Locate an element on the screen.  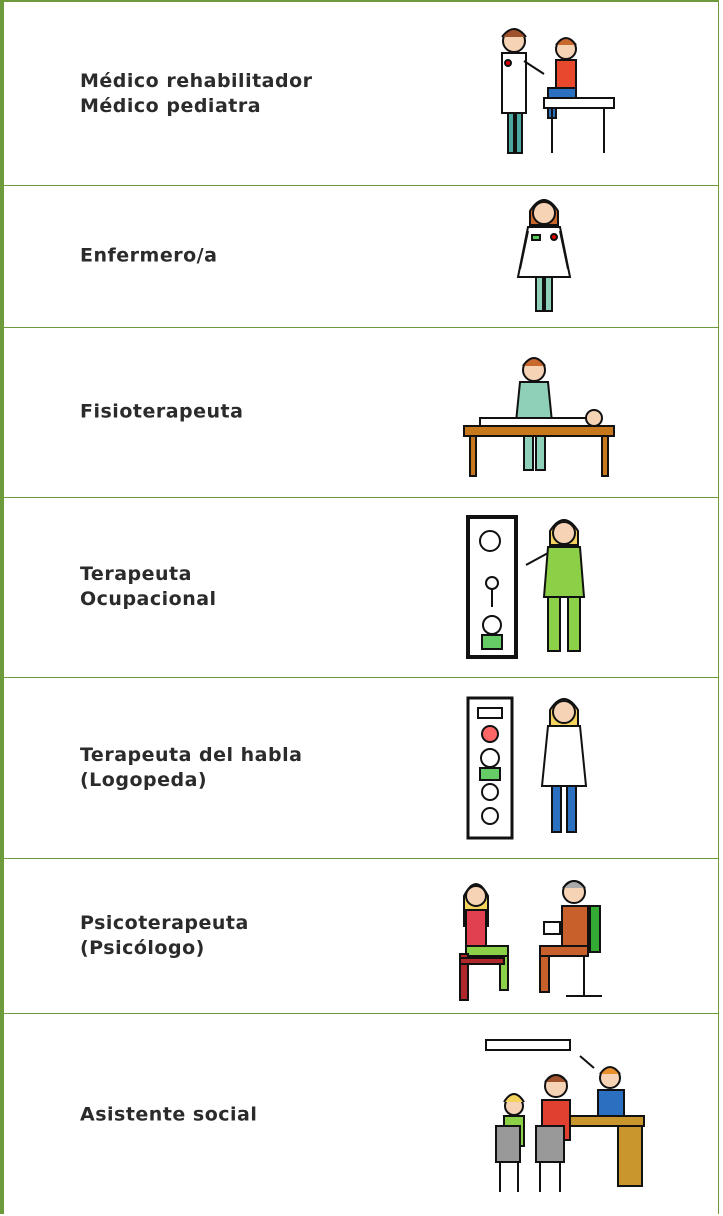
label-line: Fisioterapeuta is located at coordinates (162, 411).